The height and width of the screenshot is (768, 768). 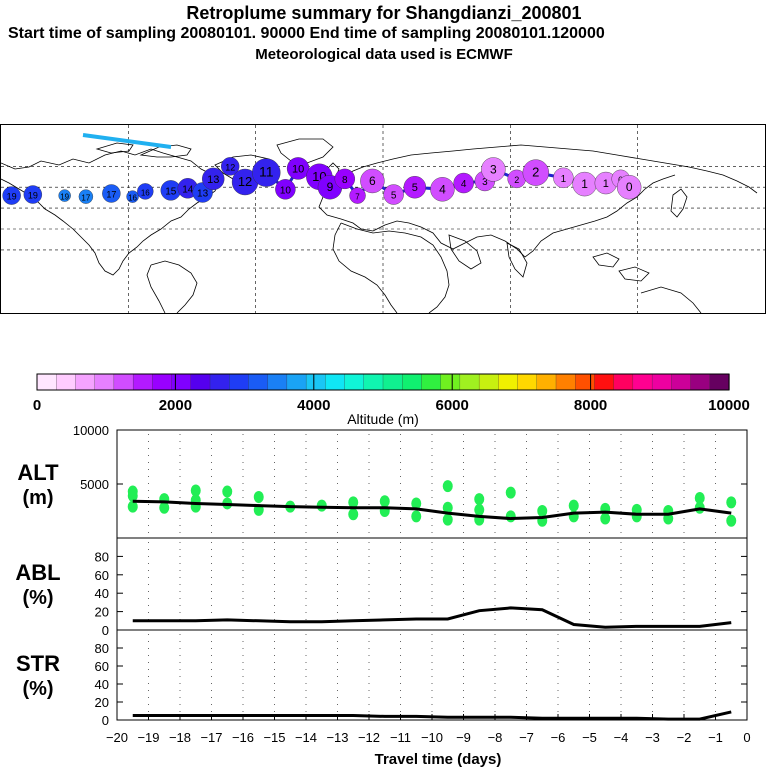 I want to click on y-tick-label: 5000, so click(x=94, y=484).